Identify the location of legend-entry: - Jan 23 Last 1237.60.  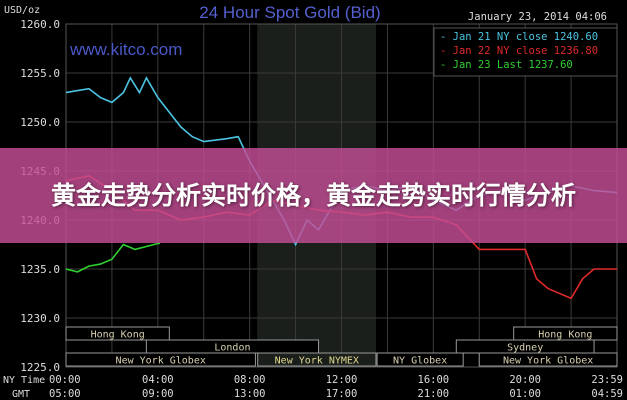
(506, 65).